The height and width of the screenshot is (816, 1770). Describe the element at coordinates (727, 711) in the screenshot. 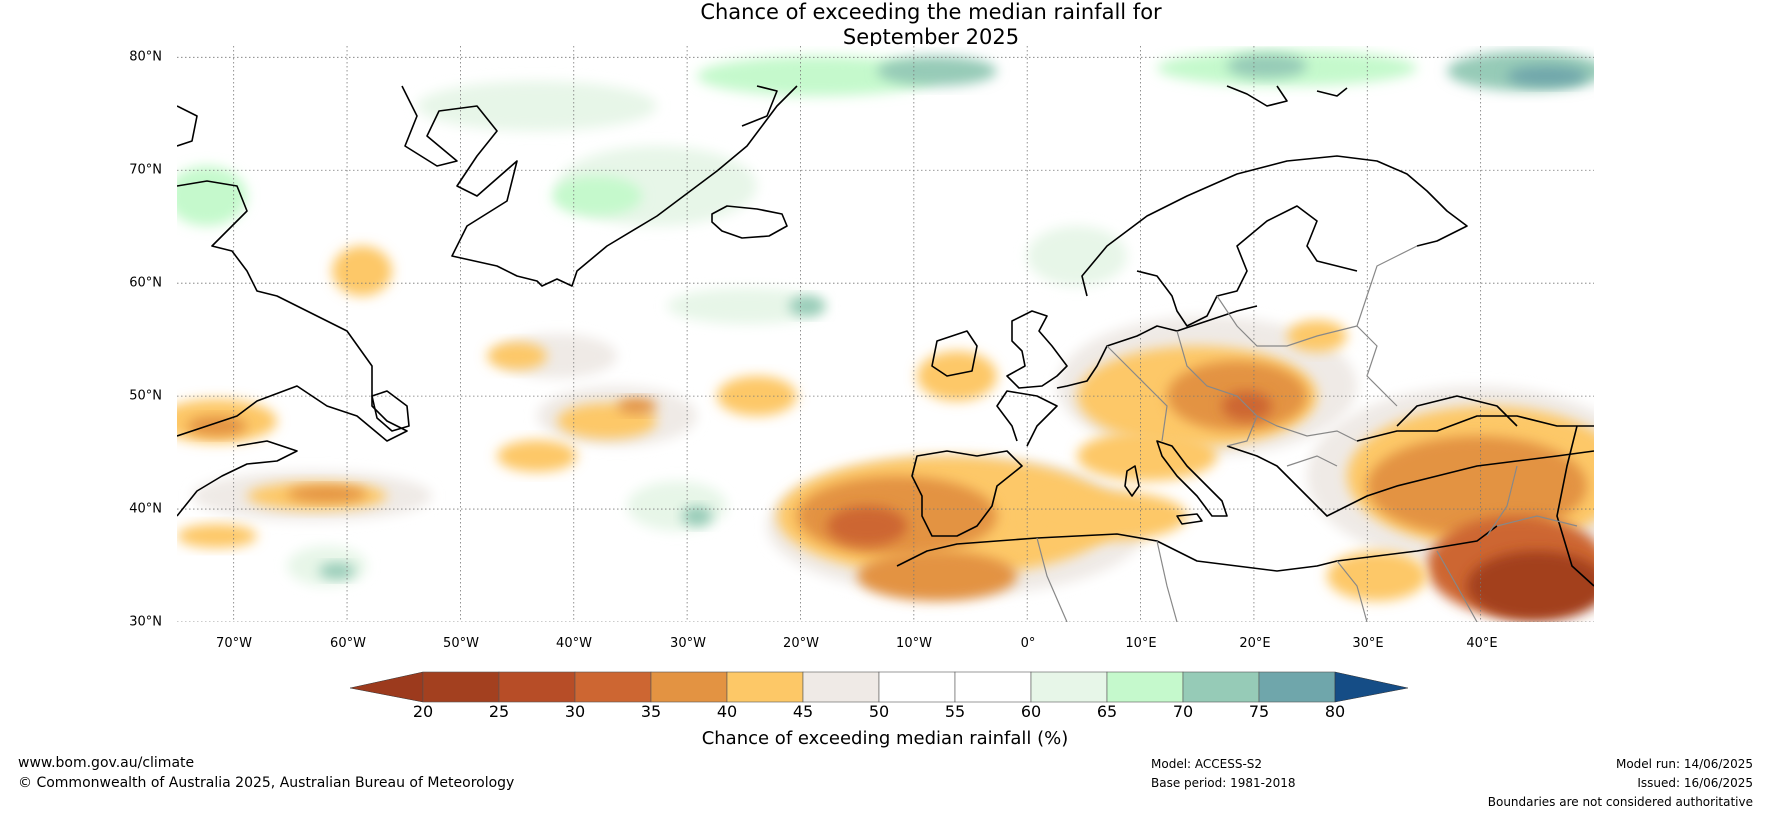

I see `colorbar-tick-label: 40` at that location.